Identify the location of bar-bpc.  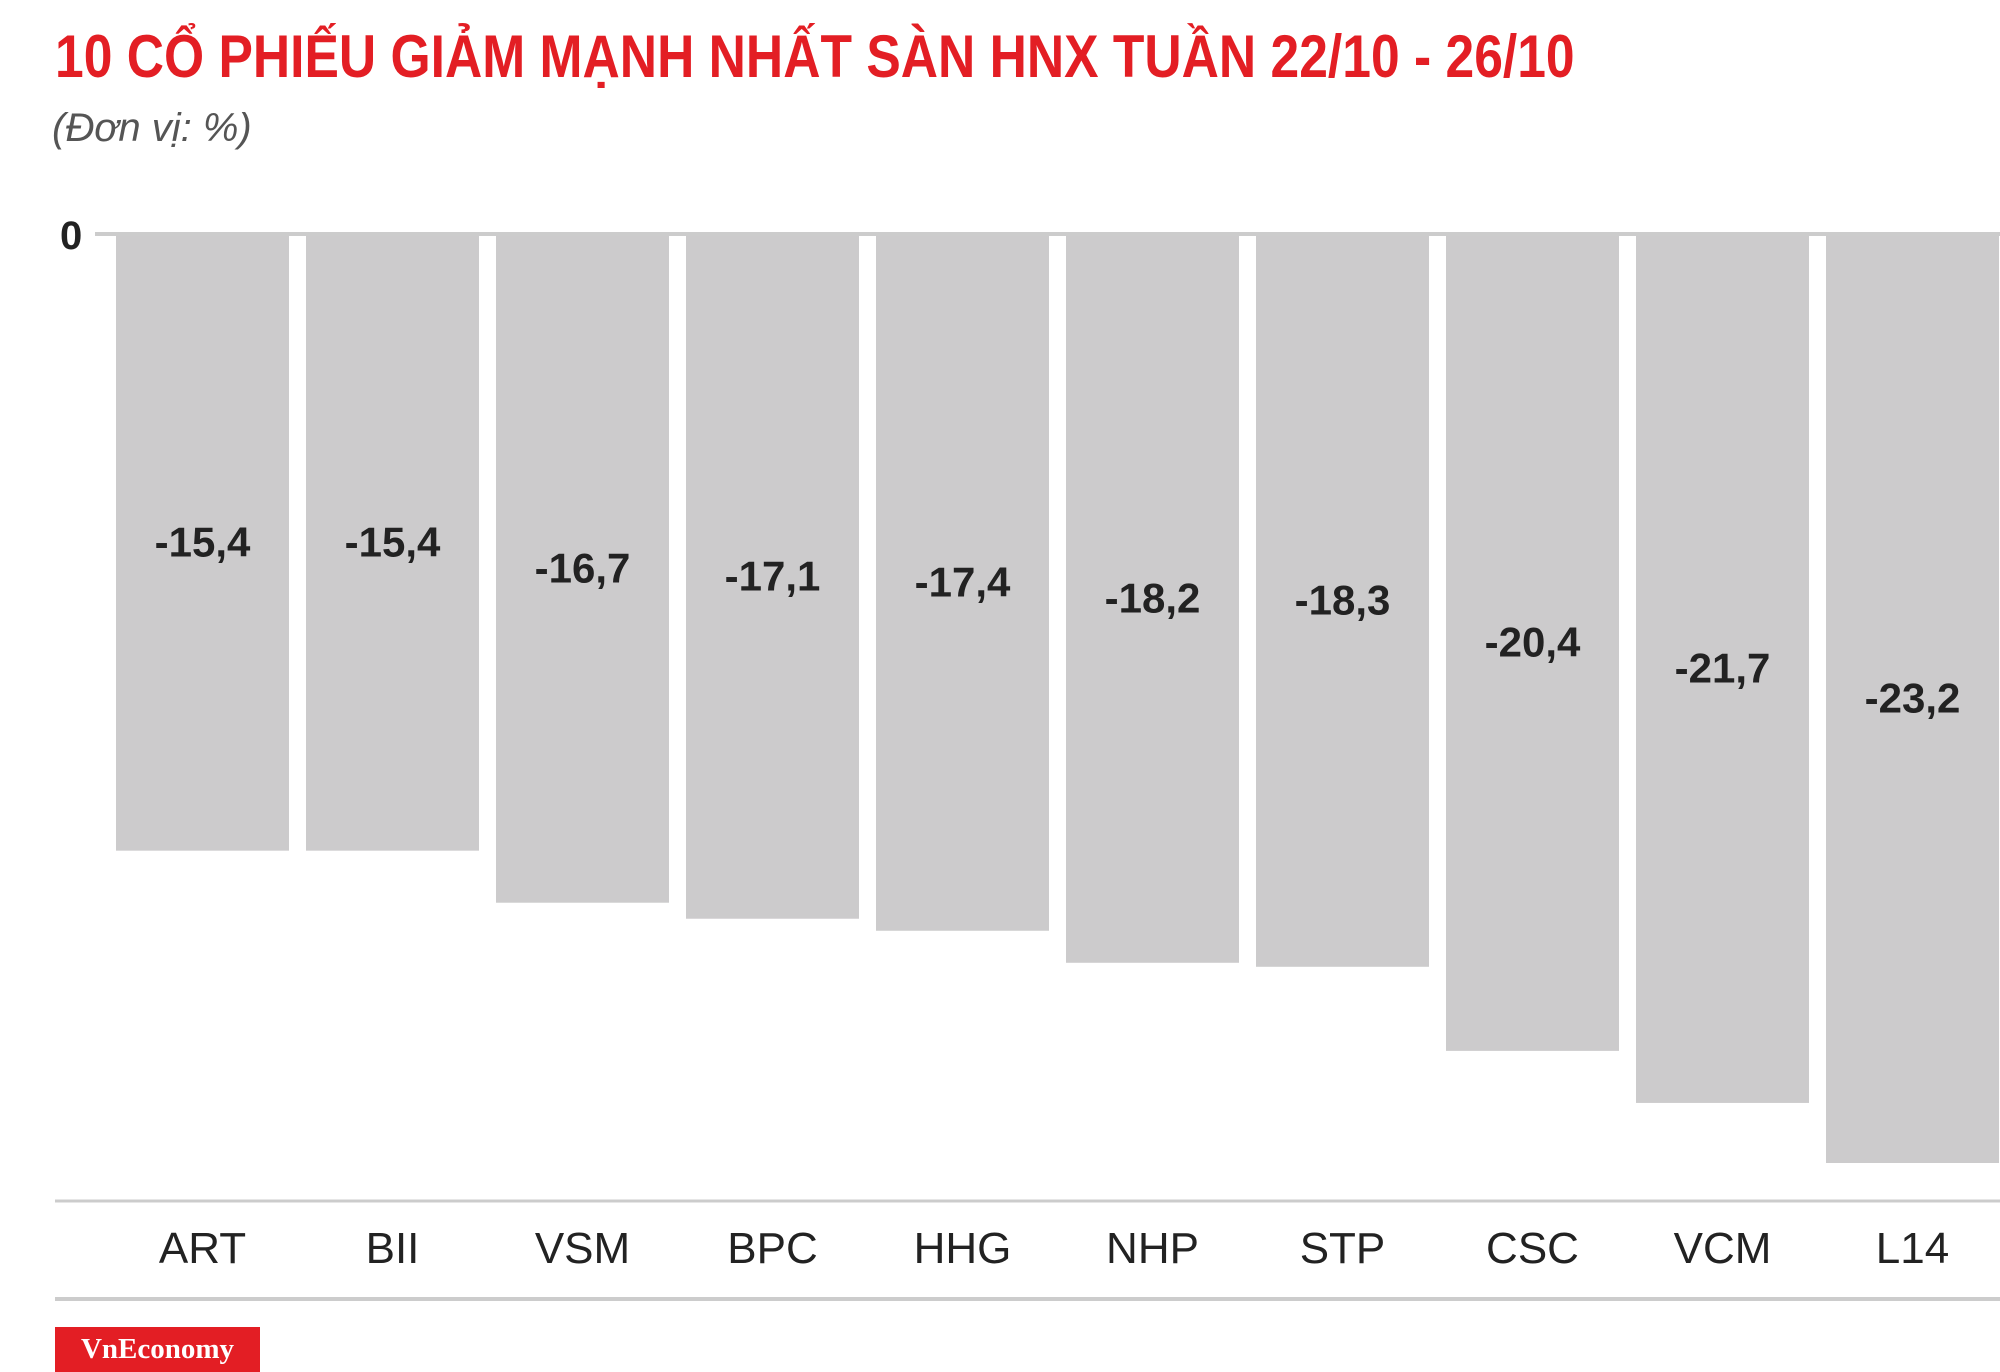
(772, 576).